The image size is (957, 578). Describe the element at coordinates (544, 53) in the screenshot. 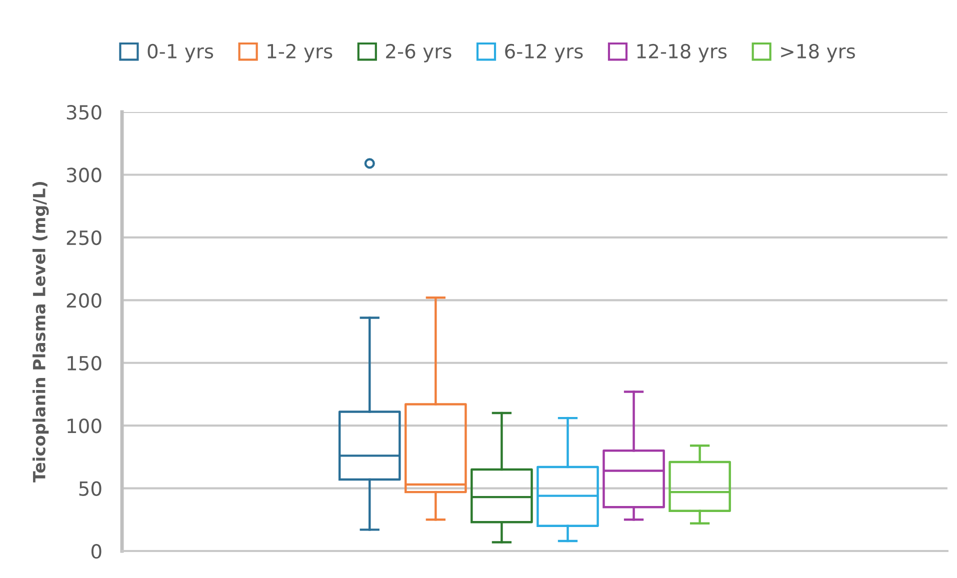

I see `legend-label: 6-12 yrs` at that location.